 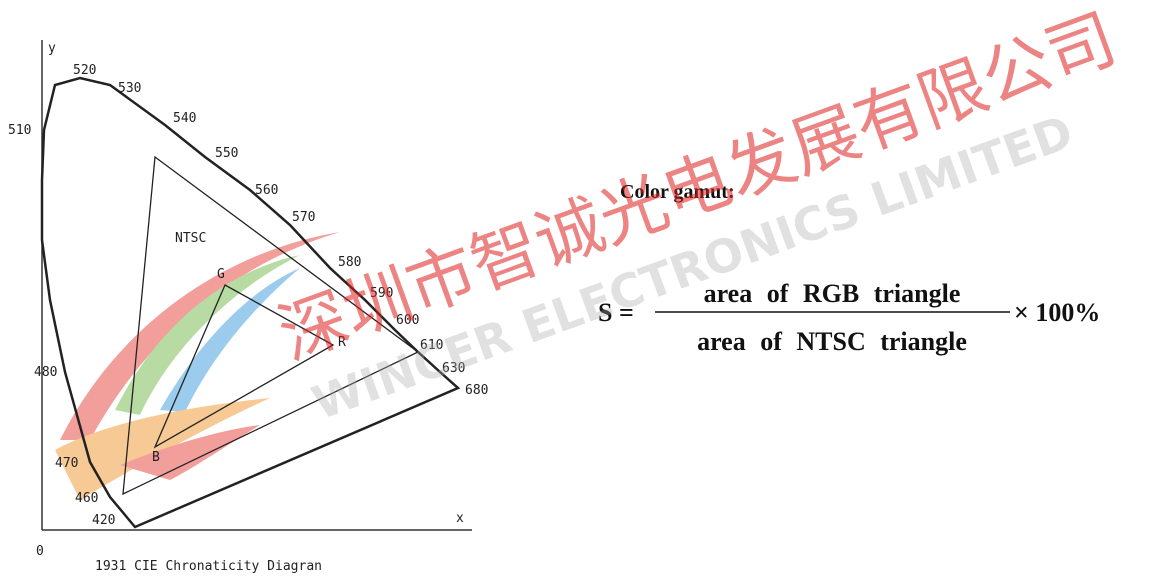 I want to click on wavelength-label: 480, so click(x=45, y=372).